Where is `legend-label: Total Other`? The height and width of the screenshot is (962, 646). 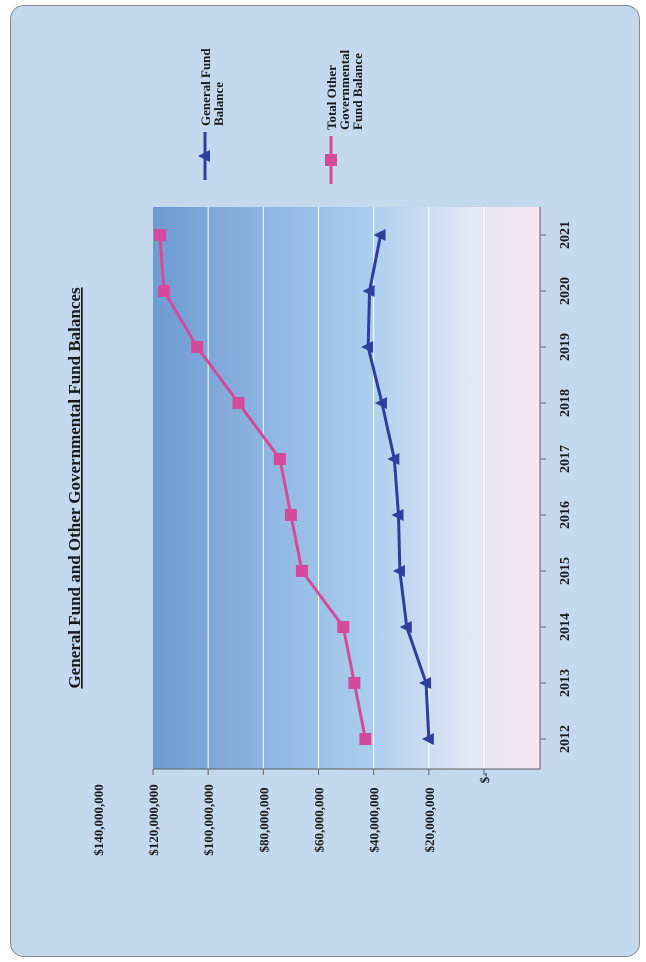
legend-label: Total Other is located at coordinates (331, 97).